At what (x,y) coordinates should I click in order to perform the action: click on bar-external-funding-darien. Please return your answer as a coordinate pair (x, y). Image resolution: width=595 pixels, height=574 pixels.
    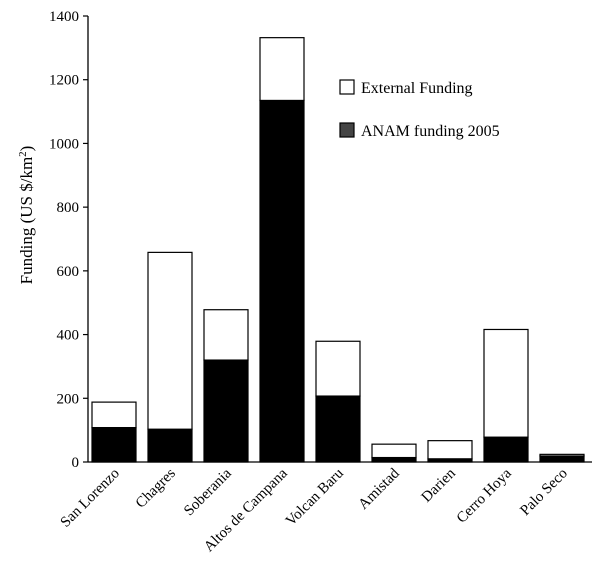
    Looking at the image, I should click on (450, 450).